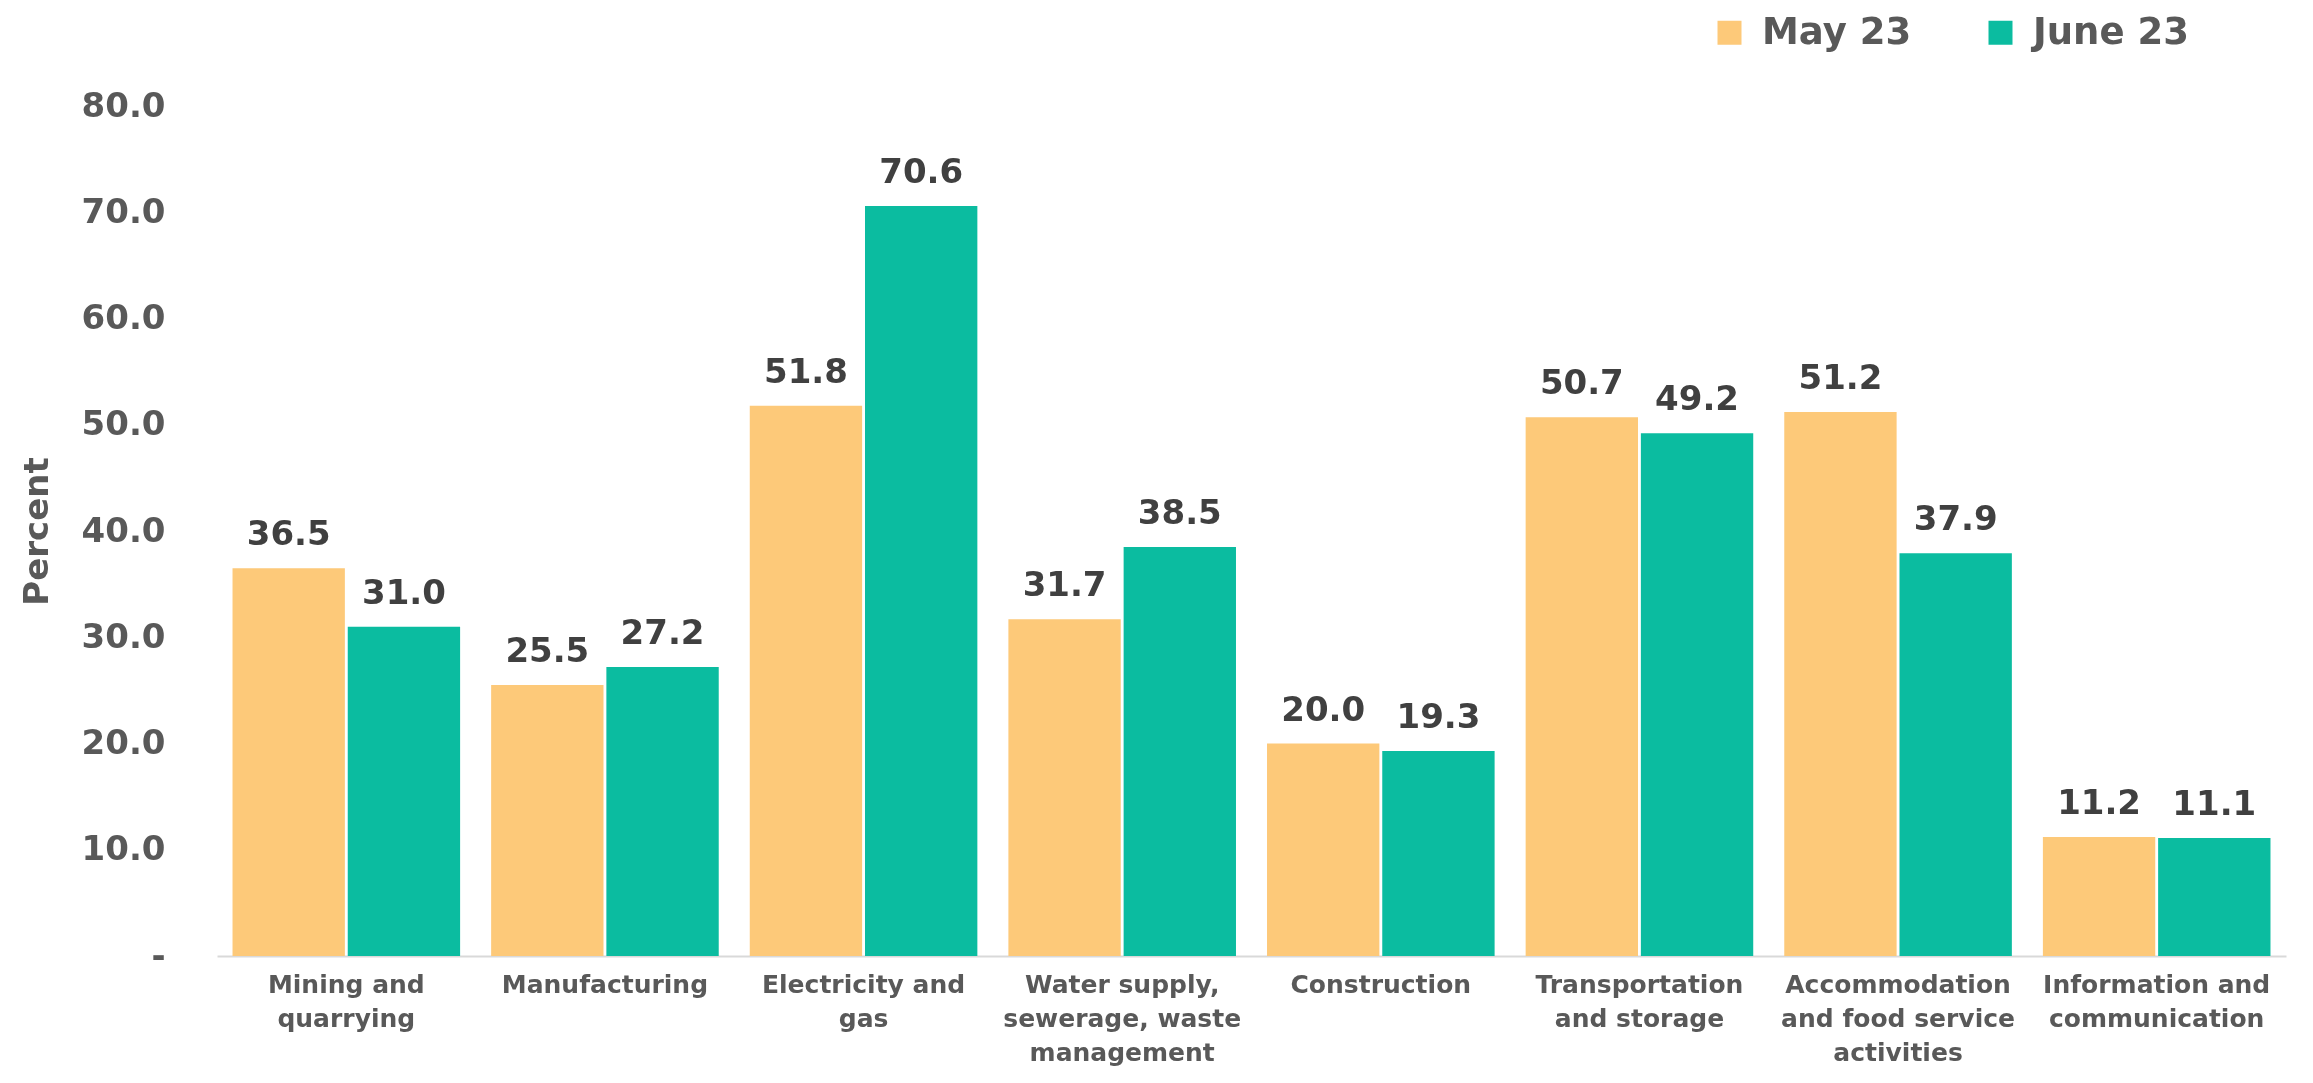  Describe the element at coordinates (123, 423) in the screenshot. I see `y-tick-label: 50.0` at that location.